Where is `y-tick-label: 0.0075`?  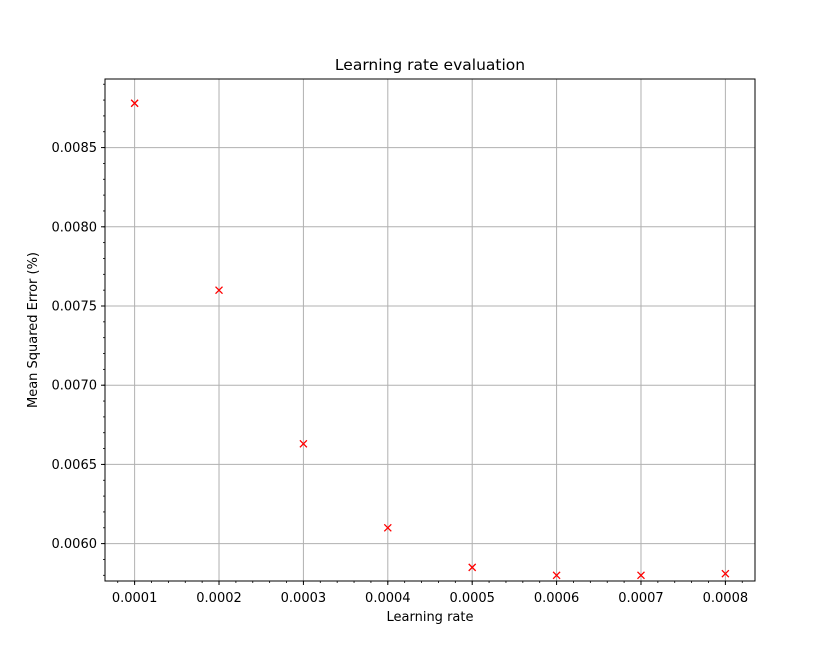
y-tick-label: 0.0075 is located at coordinates (75, 307).